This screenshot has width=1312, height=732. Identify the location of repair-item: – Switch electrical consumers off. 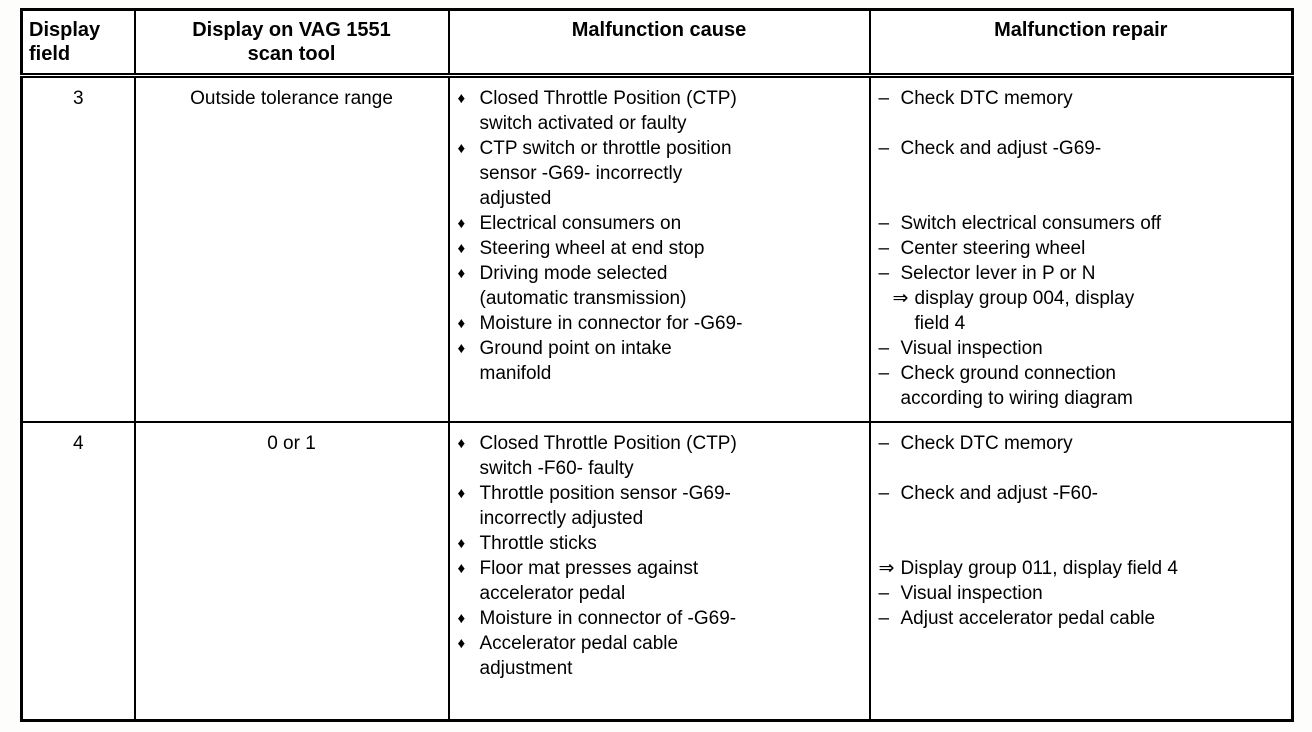
(1081, 223).